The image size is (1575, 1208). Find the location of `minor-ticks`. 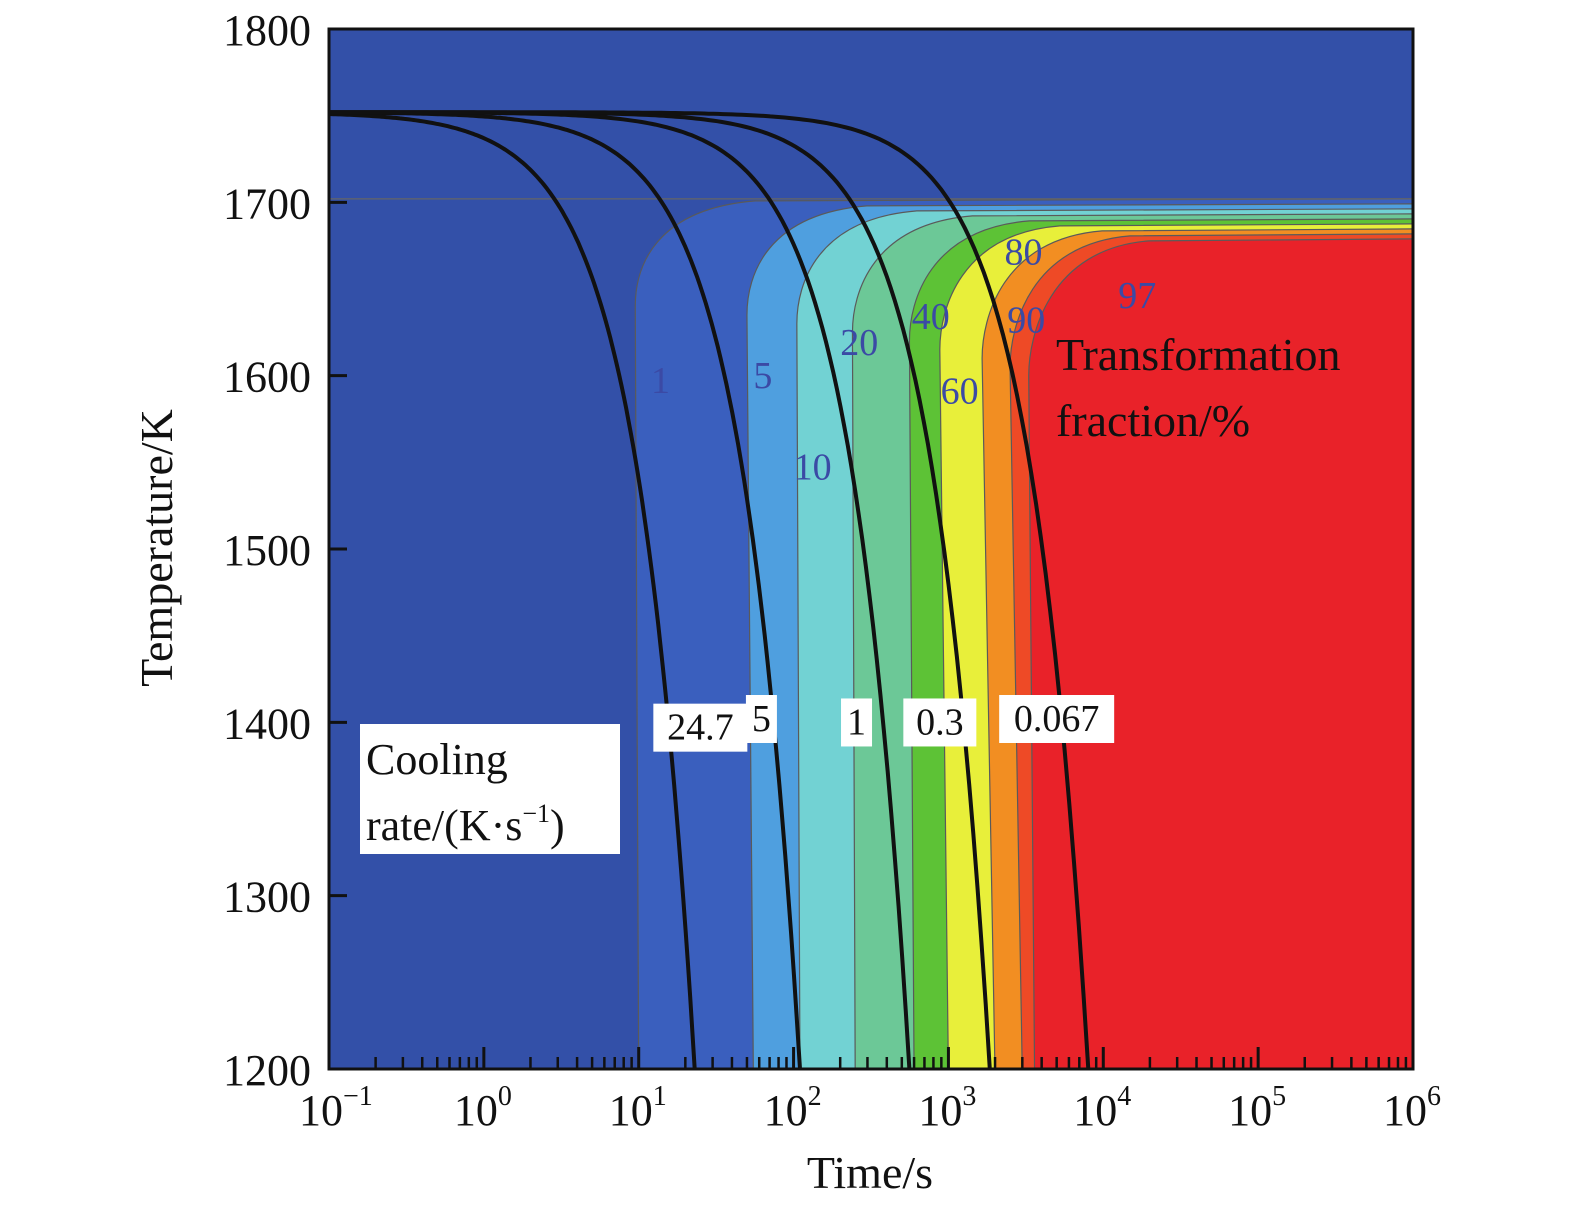

minor-ticks is located at coordinates (891, 1063).